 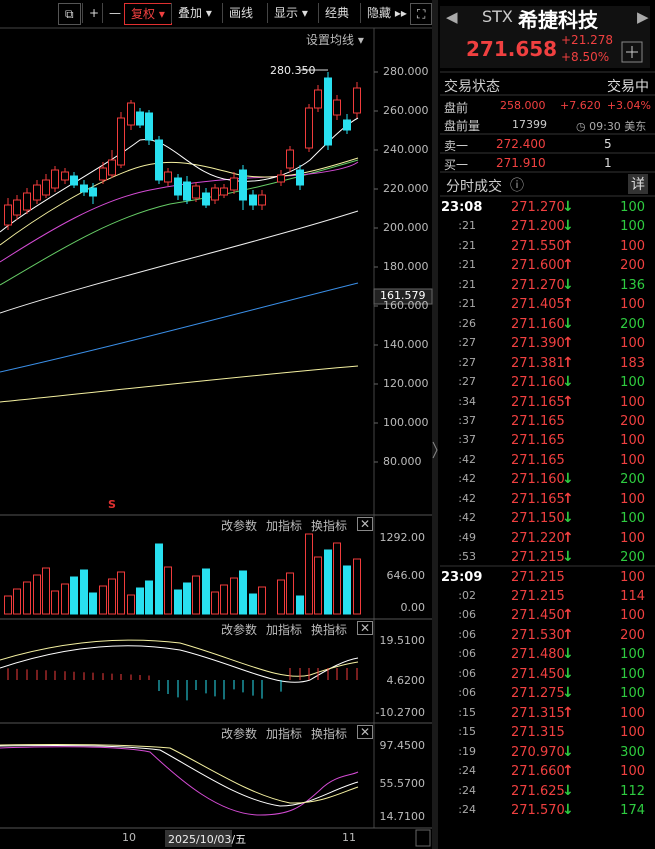 I want to click on toolbar-button: 经典, so click(x=336, y=13).